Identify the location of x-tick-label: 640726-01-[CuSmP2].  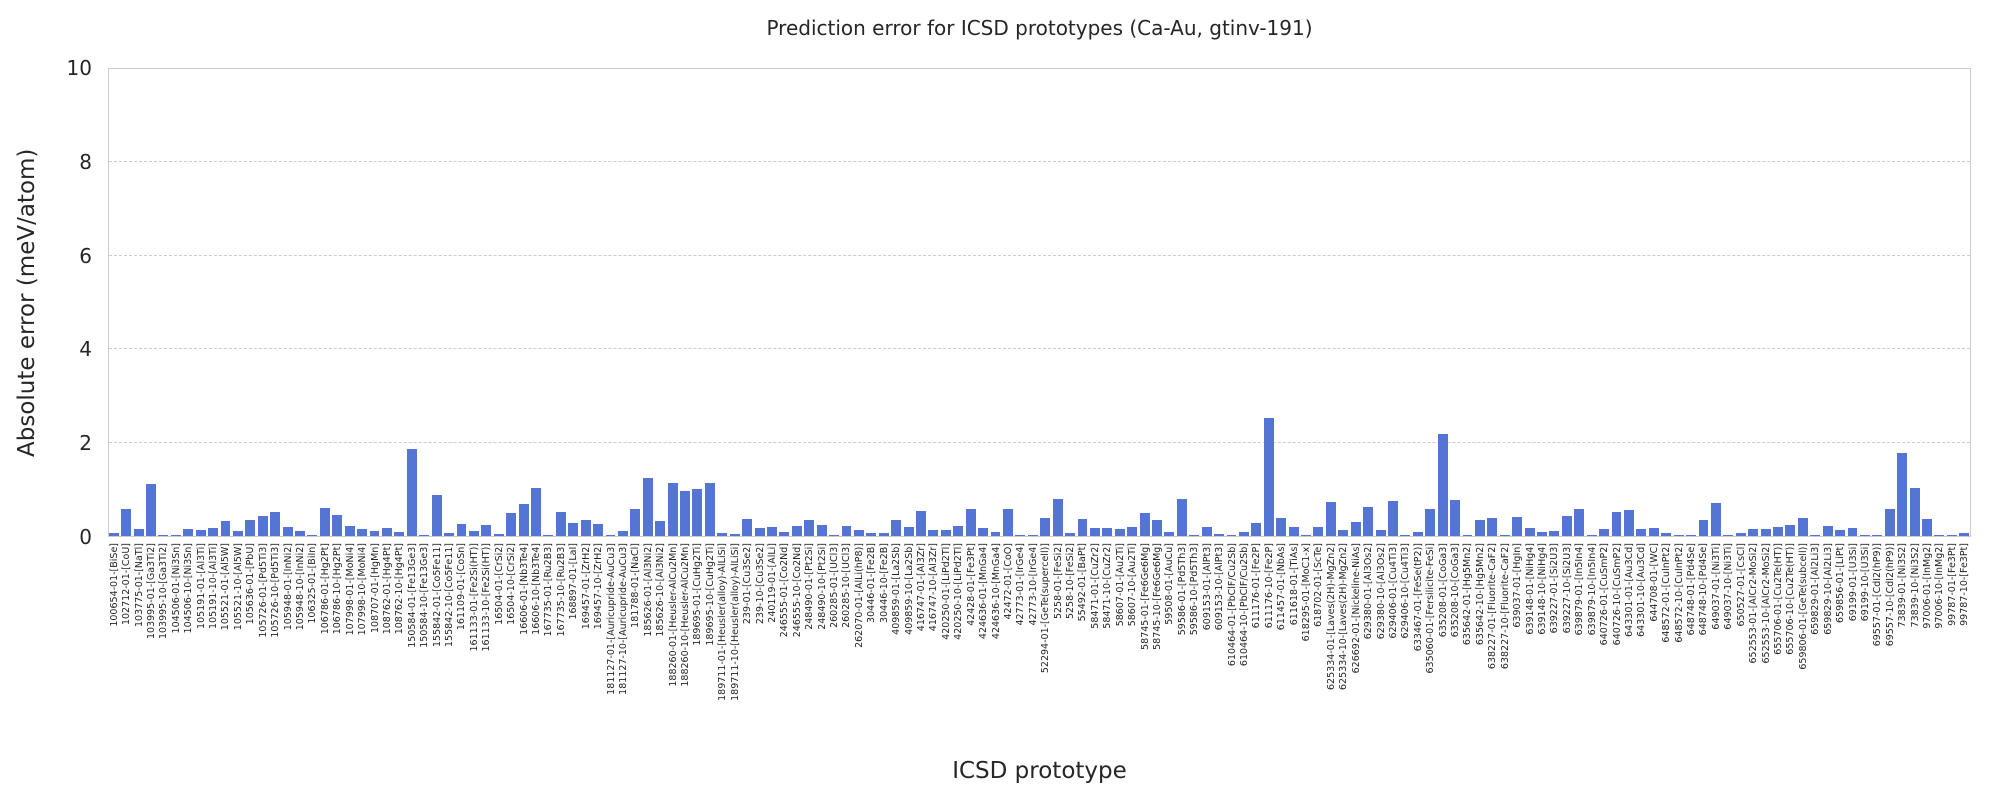
(1605, 594).